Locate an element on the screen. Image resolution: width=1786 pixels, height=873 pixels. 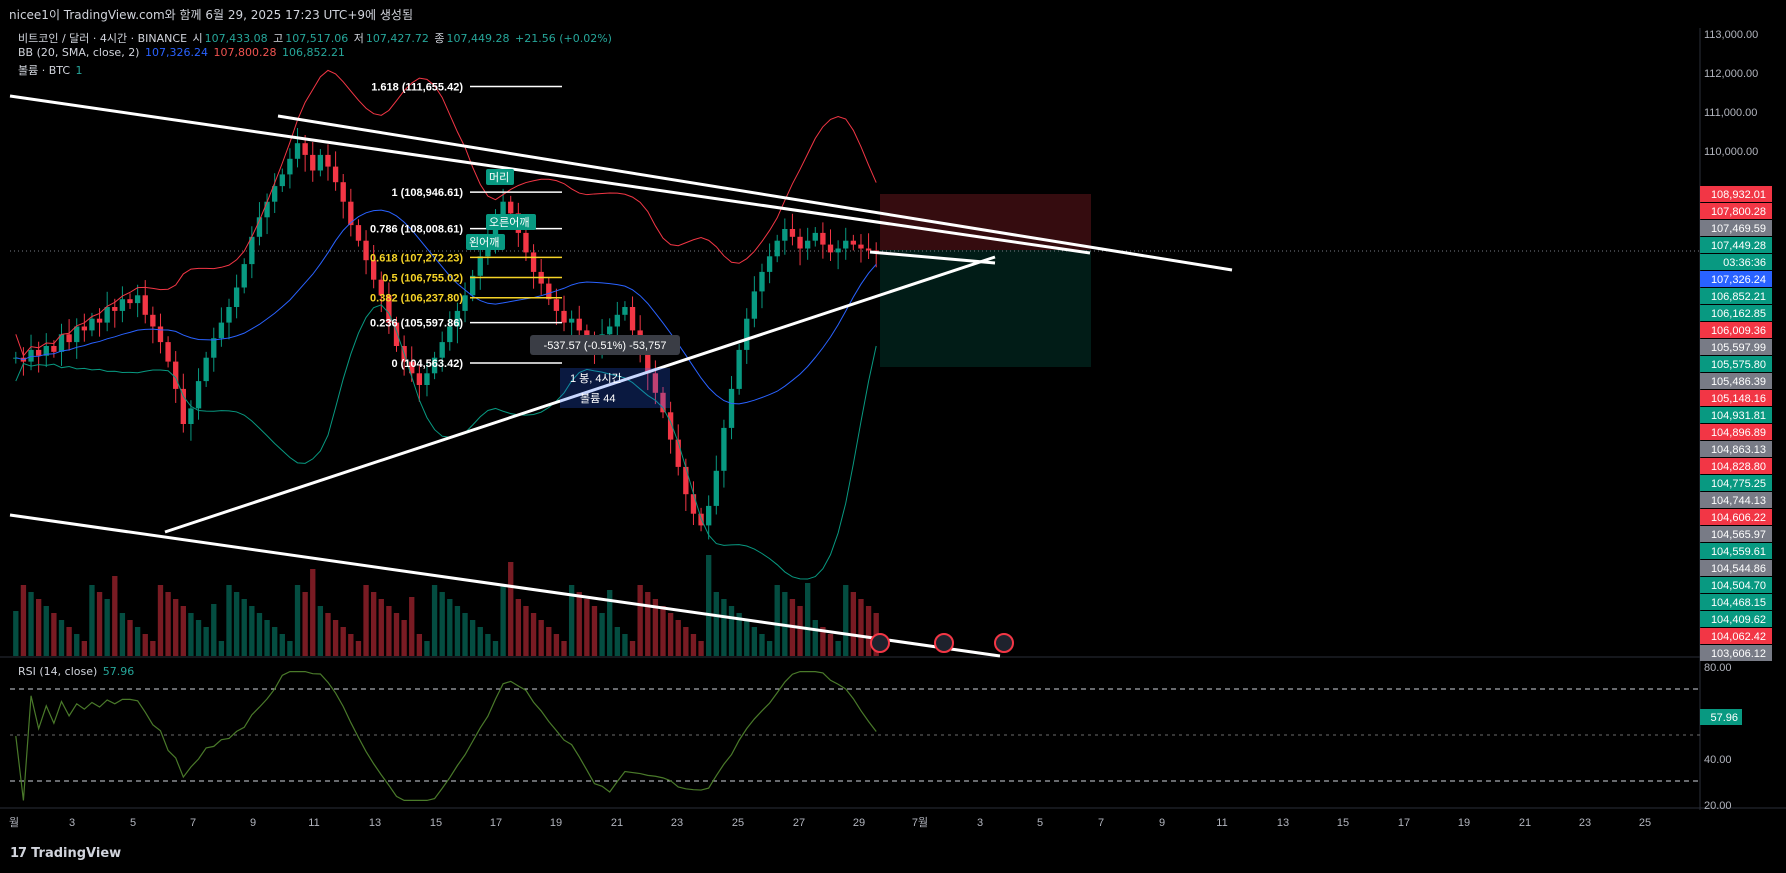
price-label: 107,326.24 is located at coordinates (1738, 280).